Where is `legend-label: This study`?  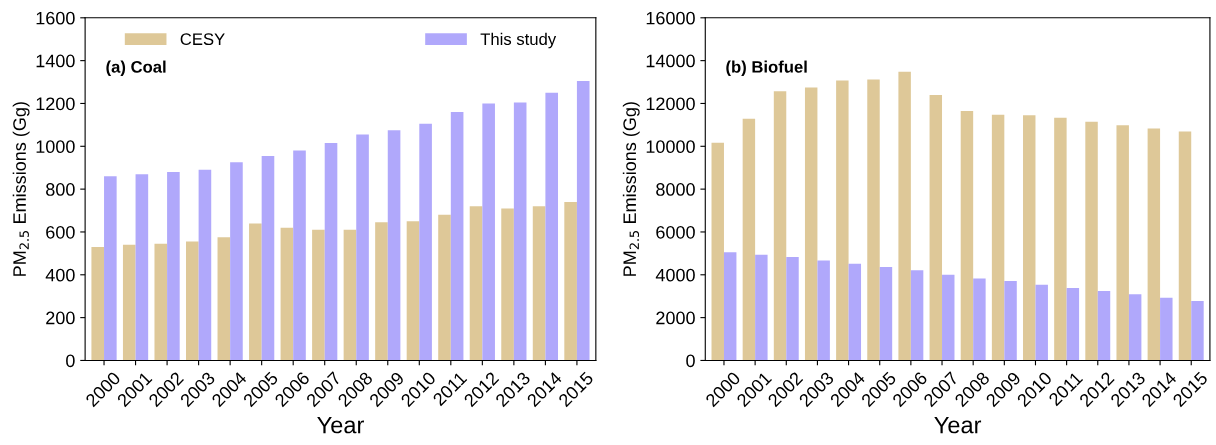
legend-label: This study is located at coordinates (518, 40).